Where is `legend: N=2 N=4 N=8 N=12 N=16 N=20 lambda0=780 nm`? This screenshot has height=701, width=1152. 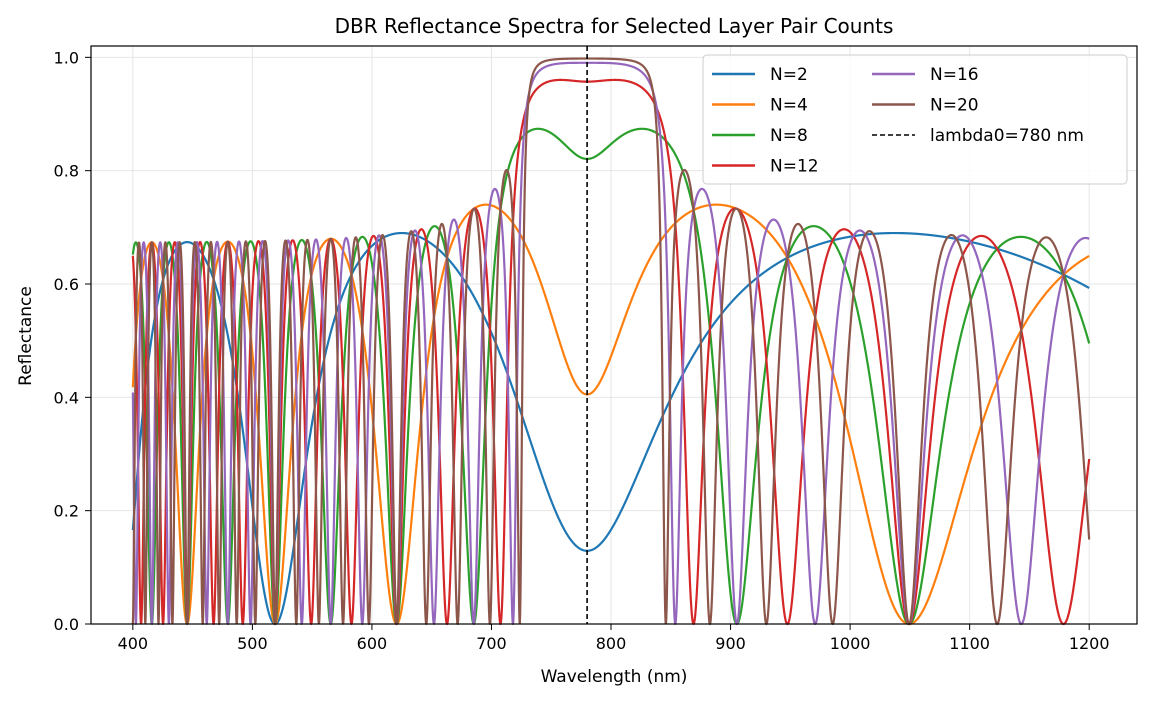
legend: N=2 N=4 N=8 N=12 N=16 N=20 lambda0=780 nm is located at coordinates (915, 119).